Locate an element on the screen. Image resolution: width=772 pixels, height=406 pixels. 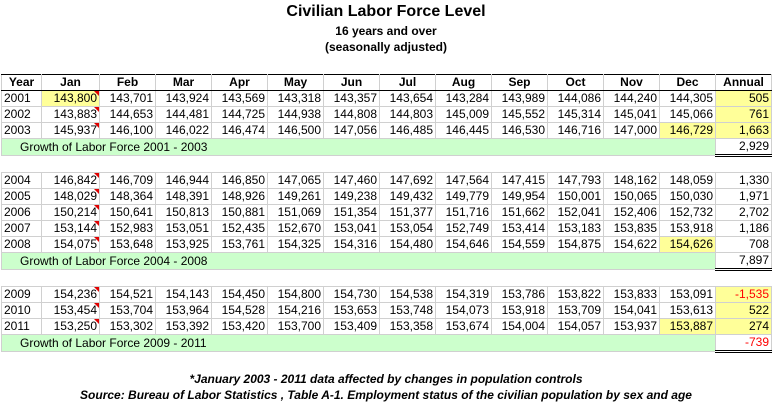
growth-row: Growth of Labor Force 2004 - 2008 7,897 is located at coordinates (386, 261).